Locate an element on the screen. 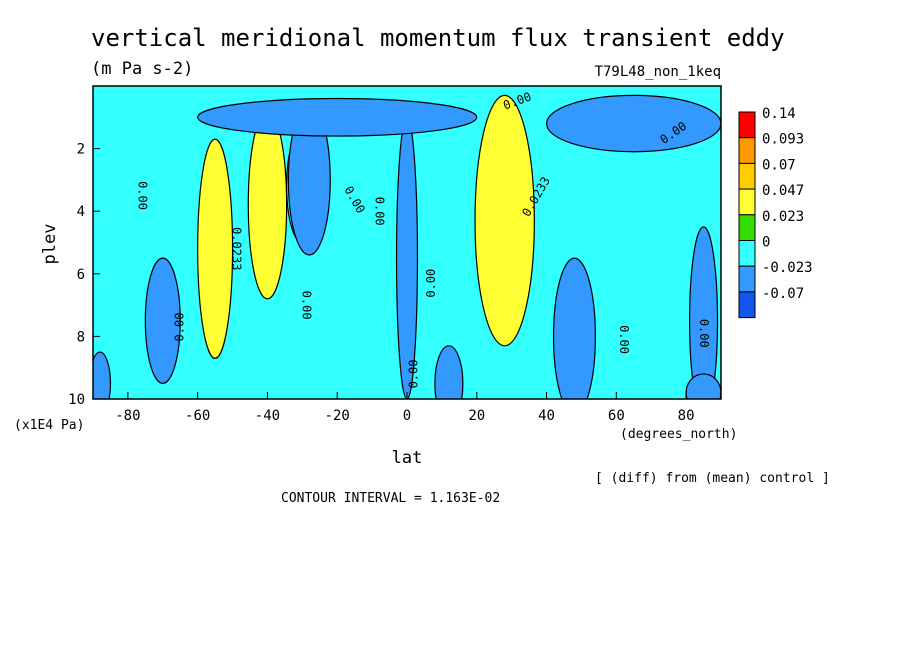 The height and width of the screenshot is (654, 904). chart-units: (m Pa s-2) is located at coordinates (142, 69).